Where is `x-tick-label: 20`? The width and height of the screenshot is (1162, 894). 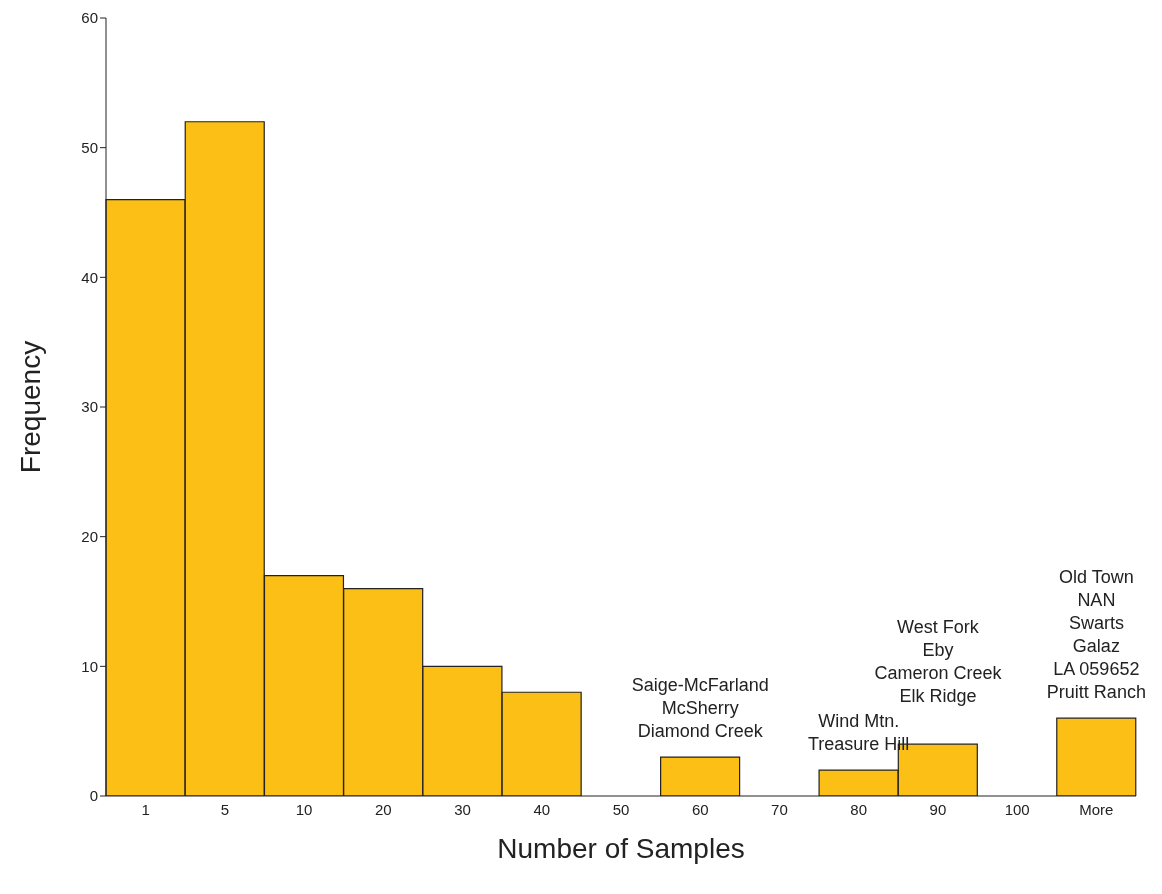
x-tick-label: 20 is located at coordinates (383, 809).